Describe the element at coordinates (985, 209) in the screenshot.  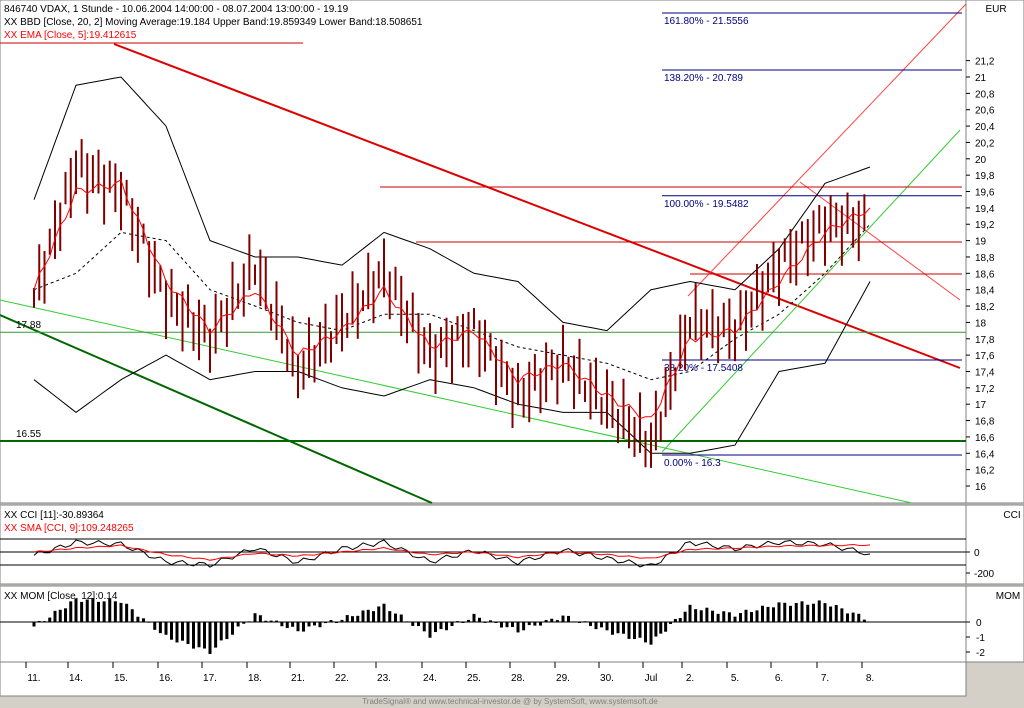
I see `y-tick-label: 19,4` at that location.